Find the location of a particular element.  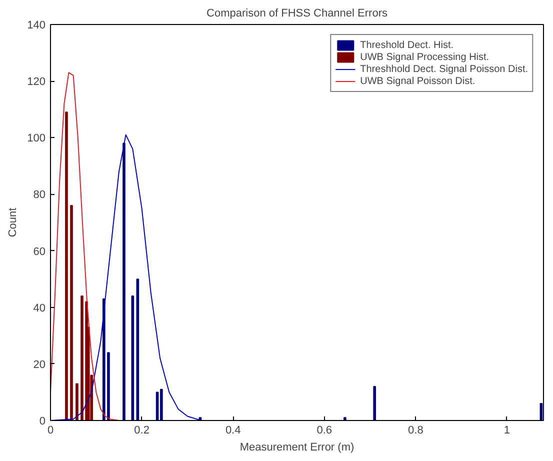

y-tick-label: 20 is located at coordinates (39, 364).